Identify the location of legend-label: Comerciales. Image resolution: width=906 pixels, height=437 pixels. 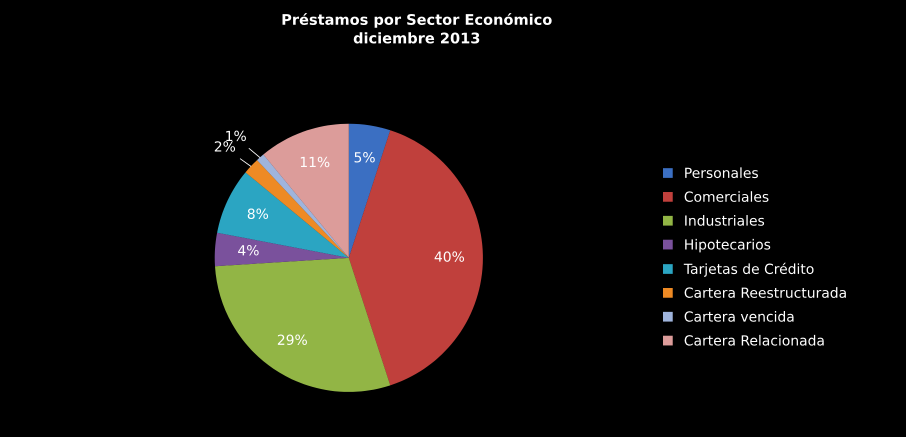
(726, 196).